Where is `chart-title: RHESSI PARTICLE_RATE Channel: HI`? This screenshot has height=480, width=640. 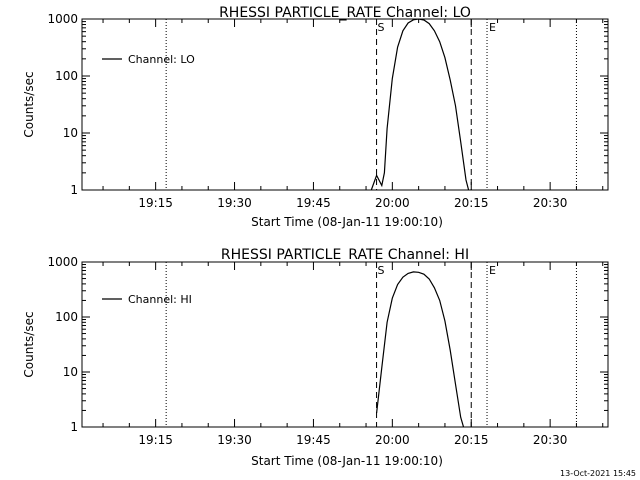
chart-title: RHESSI PARTICLE_RATE Channel: HI is located at coordinates (345, 255).